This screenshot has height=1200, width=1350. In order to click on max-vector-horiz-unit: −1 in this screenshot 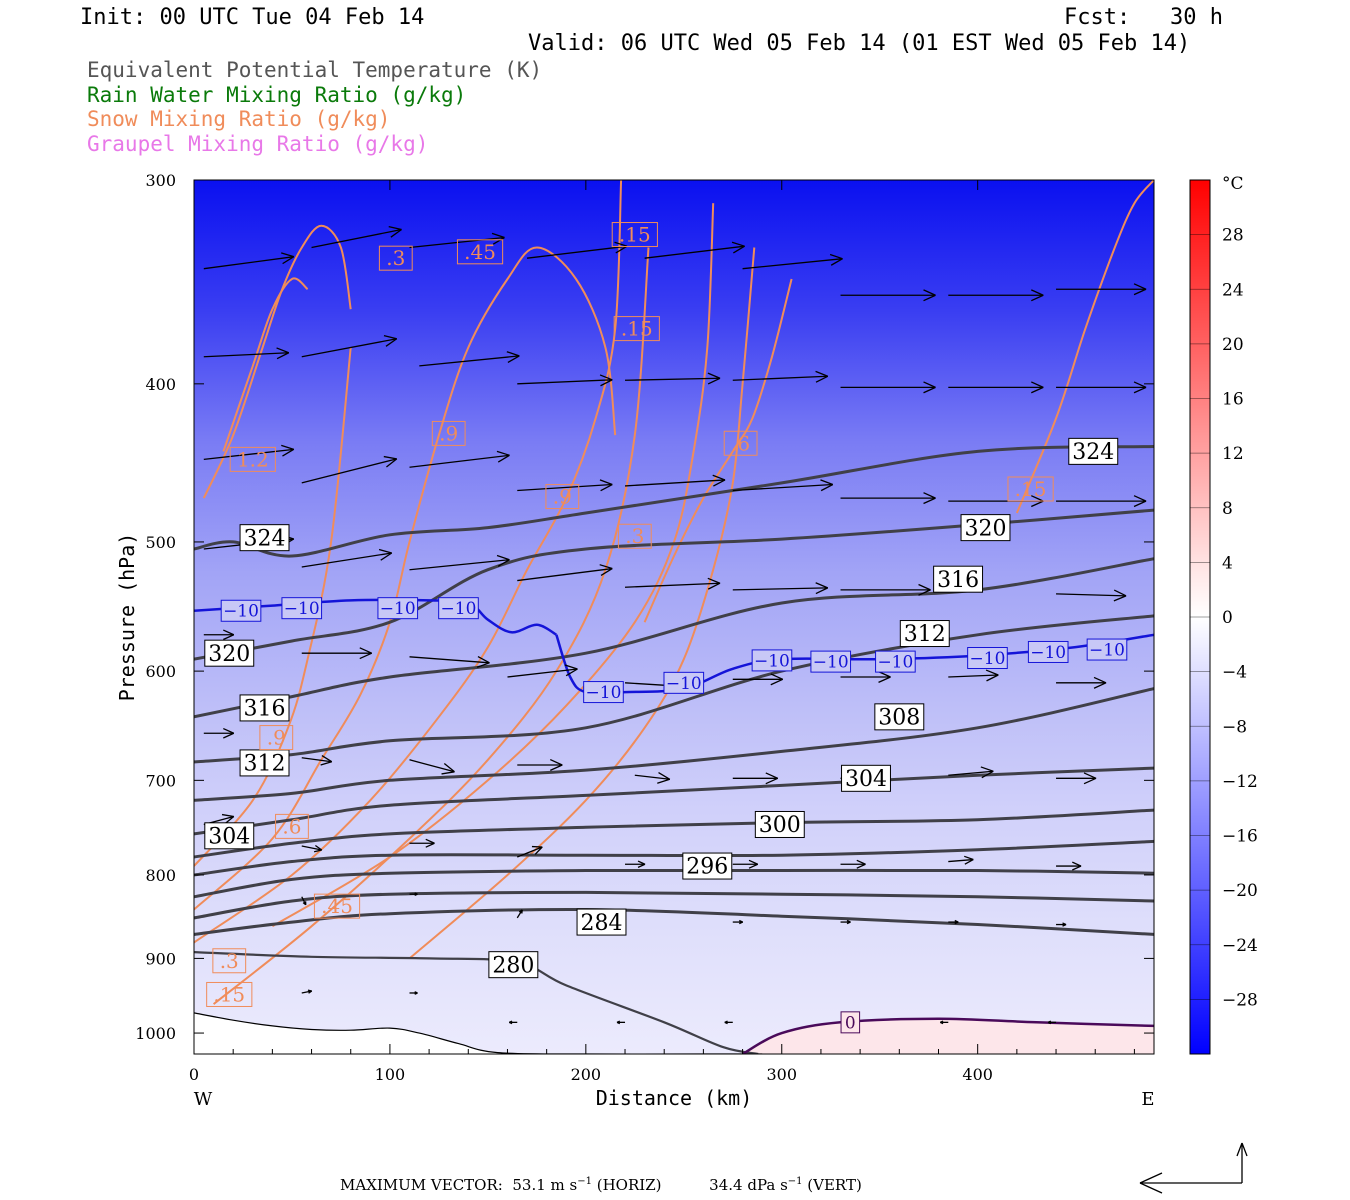, I will do `click(584, 1181)`.